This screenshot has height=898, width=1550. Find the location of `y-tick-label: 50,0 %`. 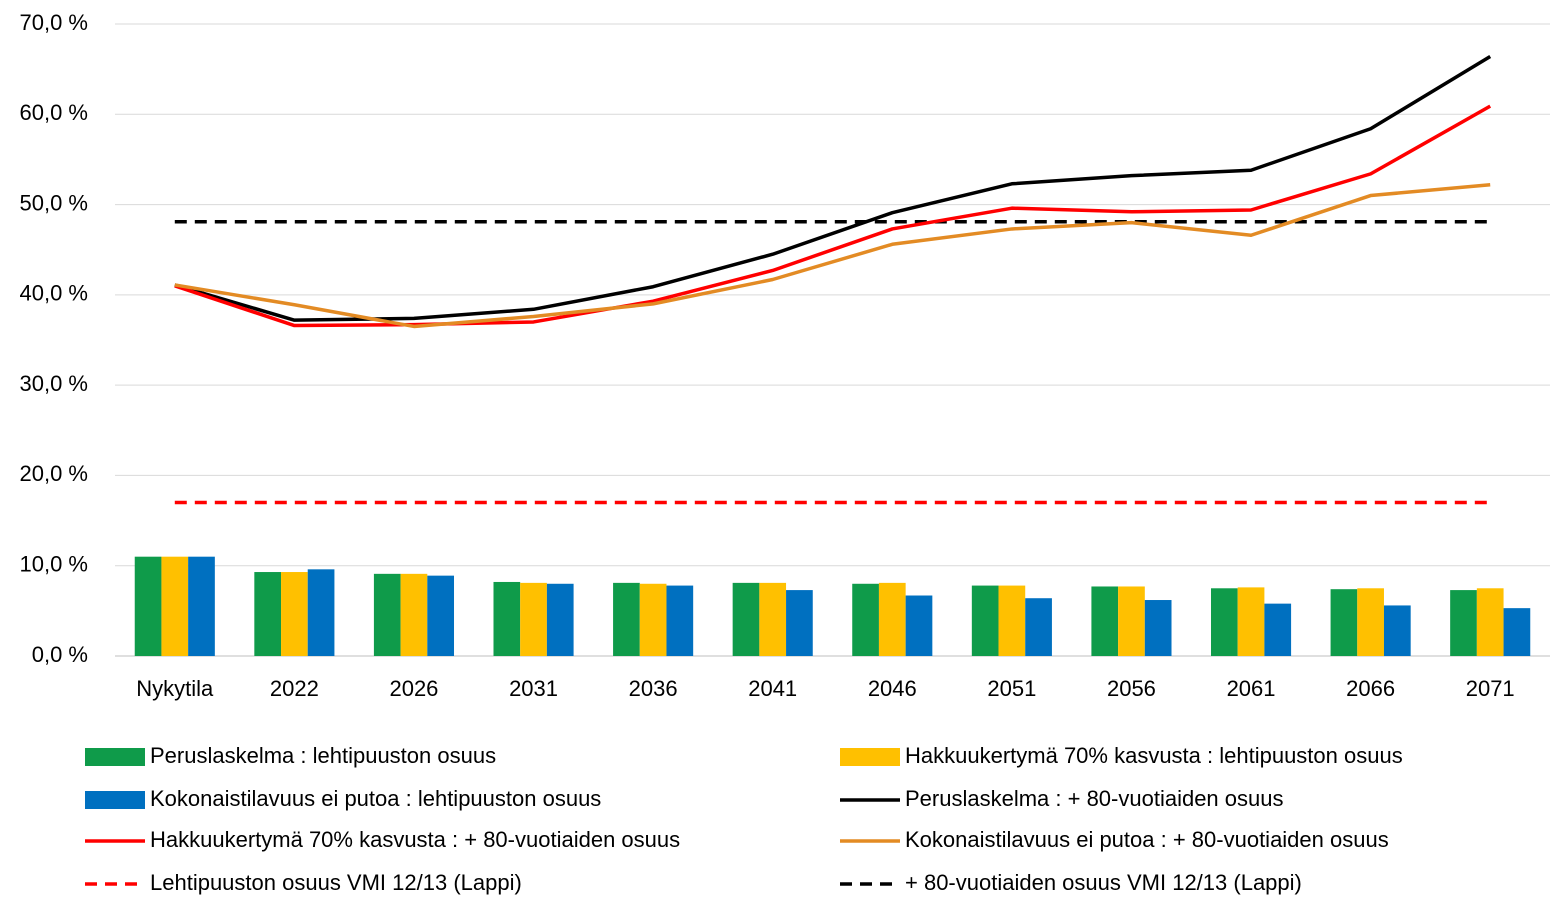

y-tick-label: 50,0 % is located at coordinates (54, 202).